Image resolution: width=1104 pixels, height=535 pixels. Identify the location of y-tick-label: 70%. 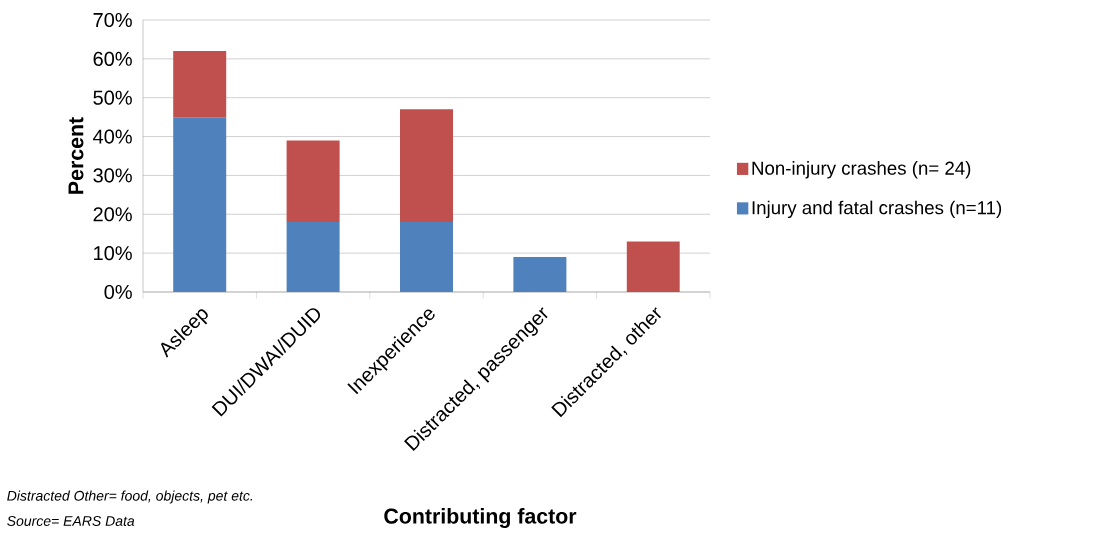
(112, 20).